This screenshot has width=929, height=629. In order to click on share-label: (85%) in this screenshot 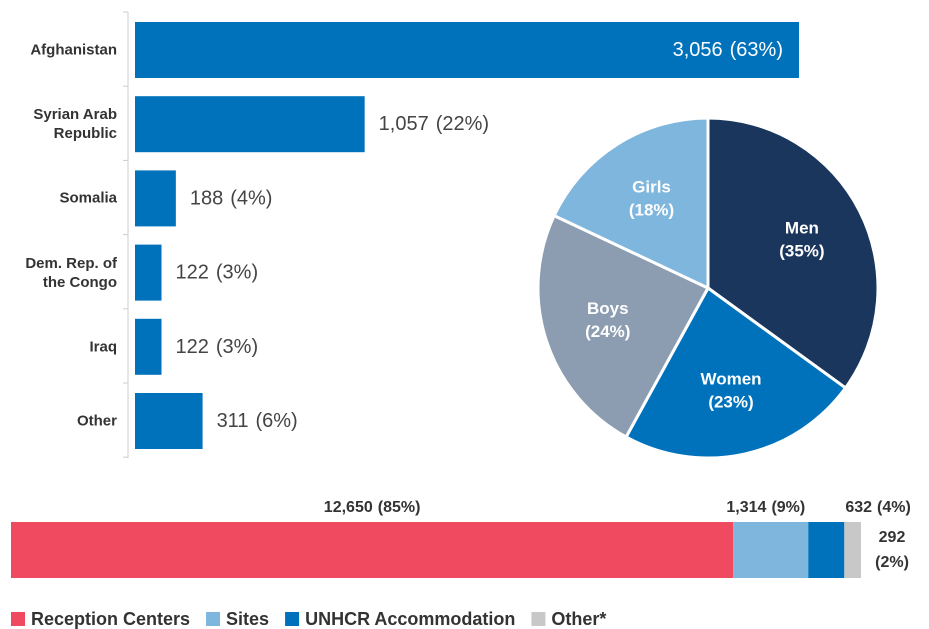, I will do `click(399, 507)`.